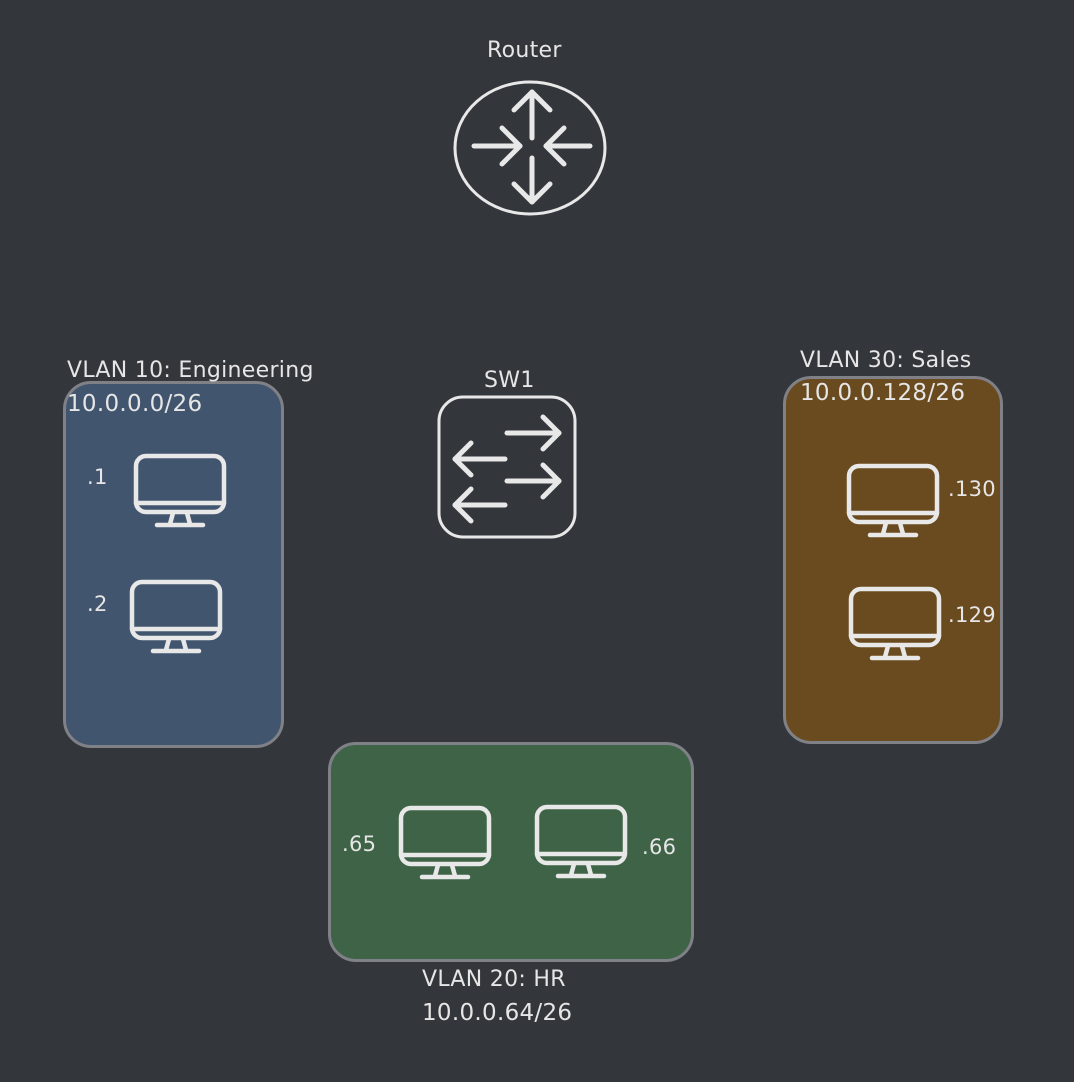 This screenshot has width=1074, height=1082. I want to click on vlan-30-title: VLAN 30: Sales, so click(886, 360).